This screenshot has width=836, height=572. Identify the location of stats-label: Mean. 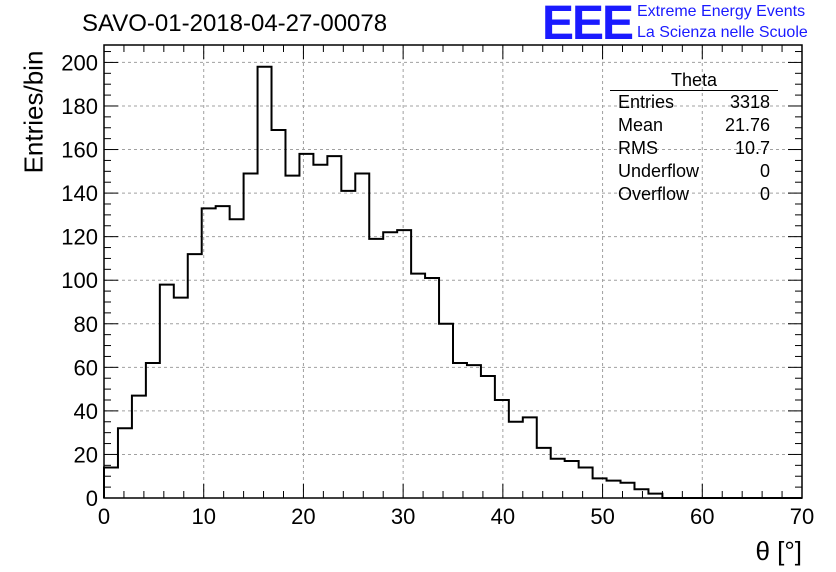
(641, 125).